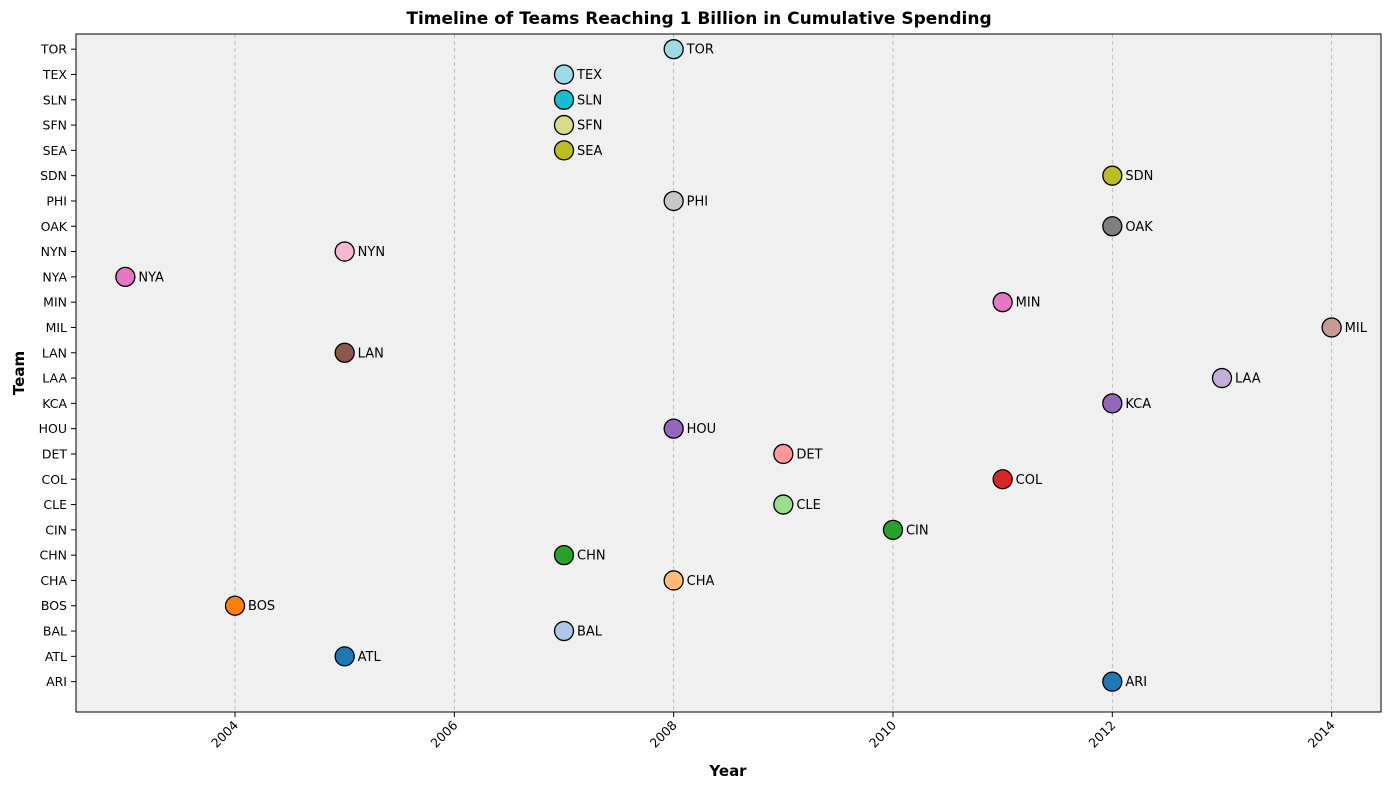  What do you see at coordinates (1028, 303) in the screenshot?
I see `point-label-min: MIN` at bounding box center [1028, 303].